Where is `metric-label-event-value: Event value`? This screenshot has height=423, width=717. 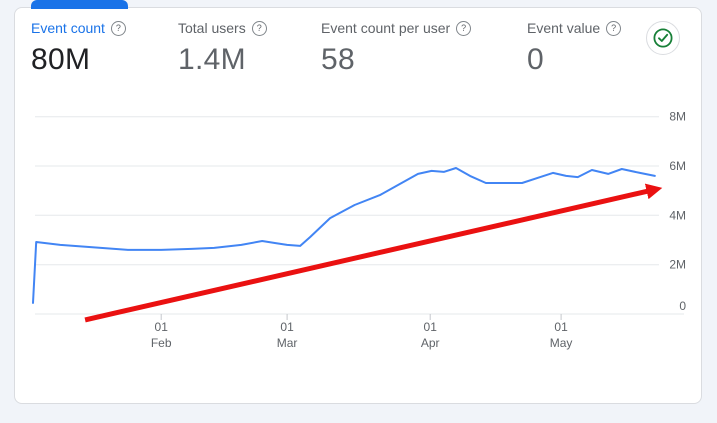
metric-label-event-value: Event value is located at coordinates (564, 28).